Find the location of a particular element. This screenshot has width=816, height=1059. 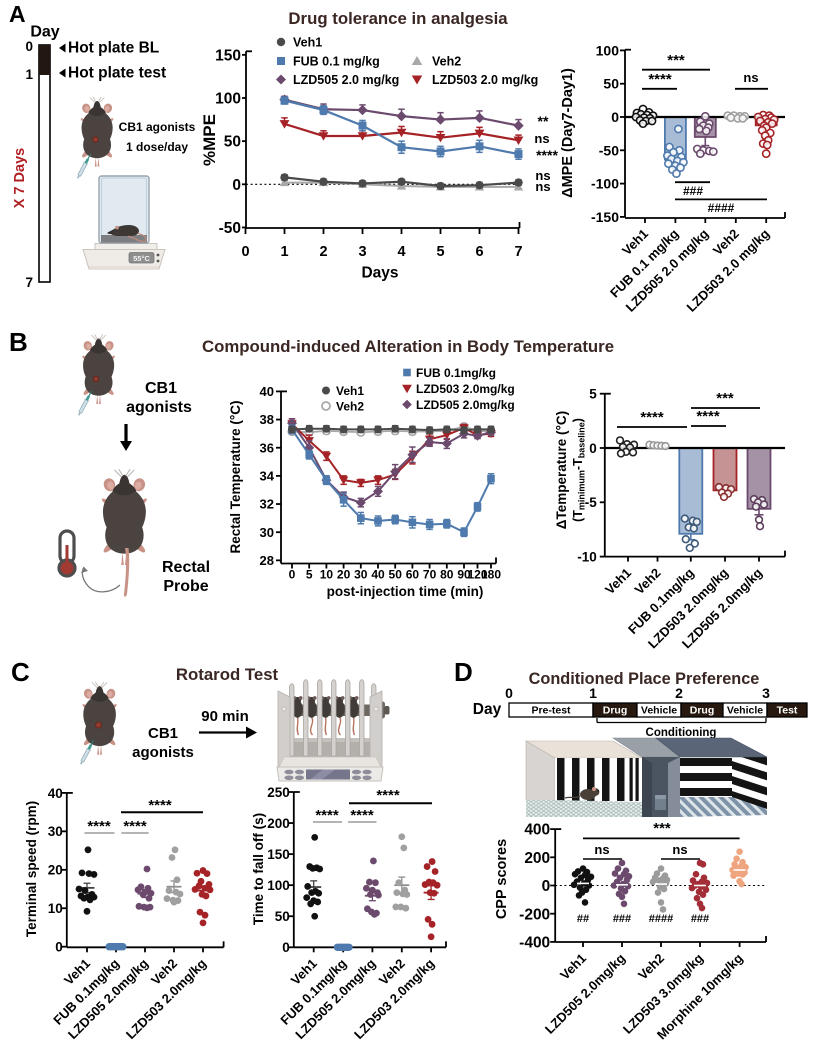

svg-text: Terminal speed (rpm) is located at coordinates (31, 869).